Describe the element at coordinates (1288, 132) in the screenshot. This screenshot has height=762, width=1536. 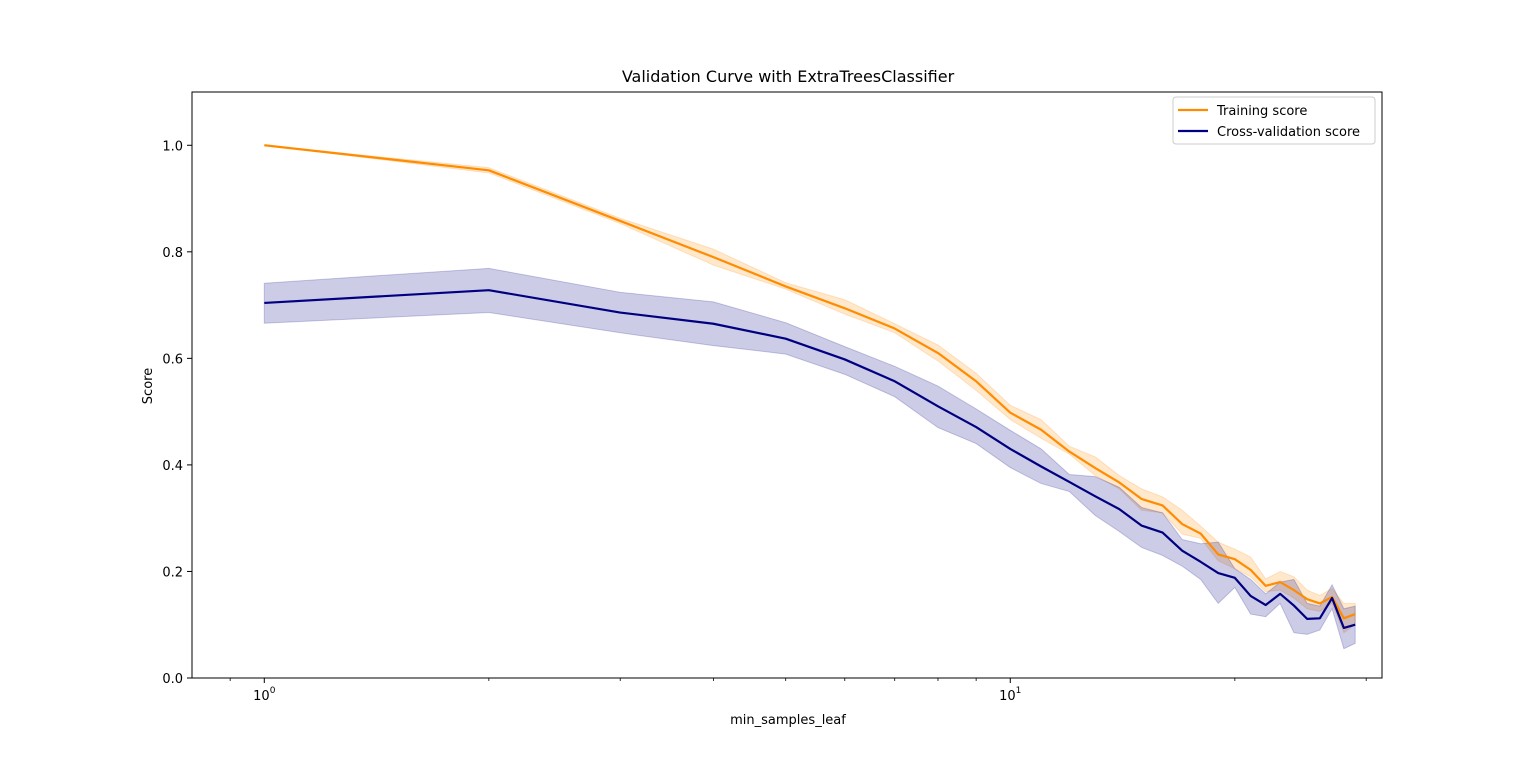
I see `legend-label-cross-validation: Cross-validation score` at that location.